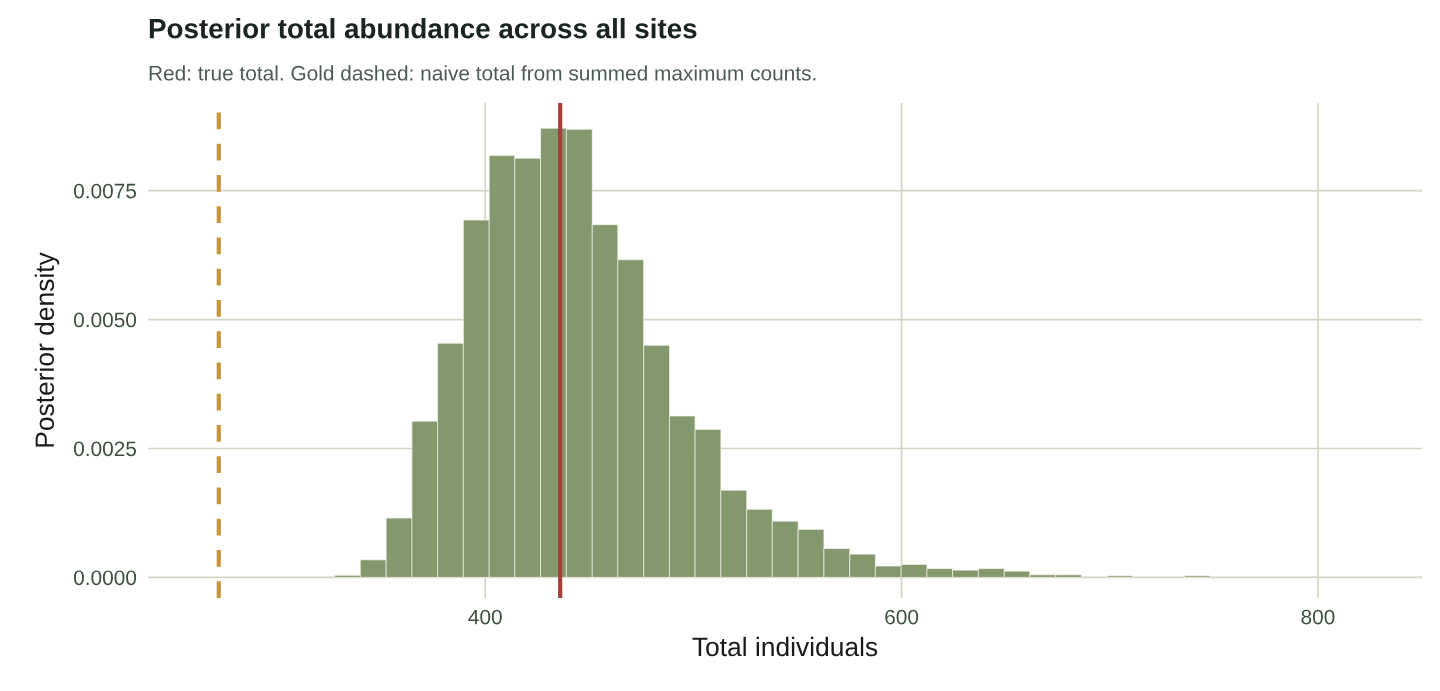 The image size is (1440, 691). What do you see at coordinates (785, 646) in the screenshot?
I see `x-axis-title: Total individuals` at bounding box center [785, 646].